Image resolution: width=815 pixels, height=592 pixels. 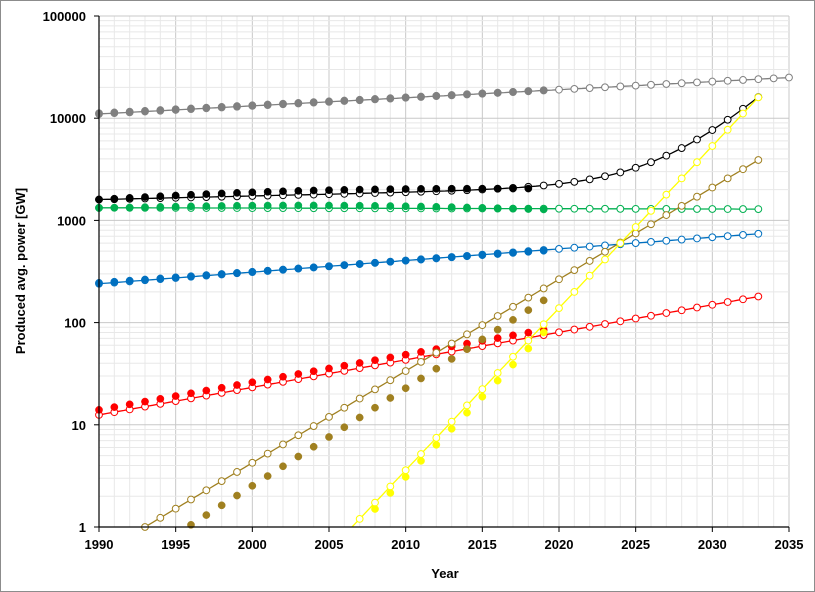 I want to click on y-tick-label: 100000, so click(x=64, y=16).